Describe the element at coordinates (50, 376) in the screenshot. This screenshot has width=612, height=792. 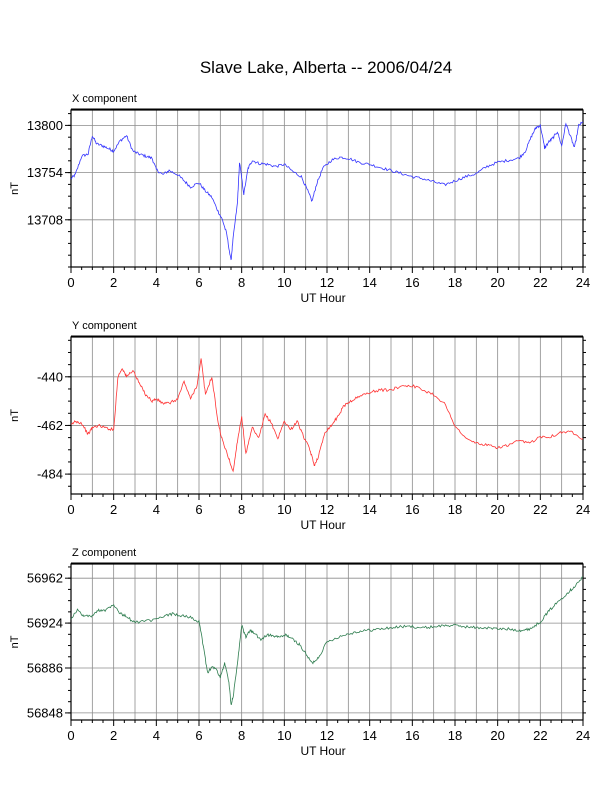
I see `y-tick-label: -440` at that location.